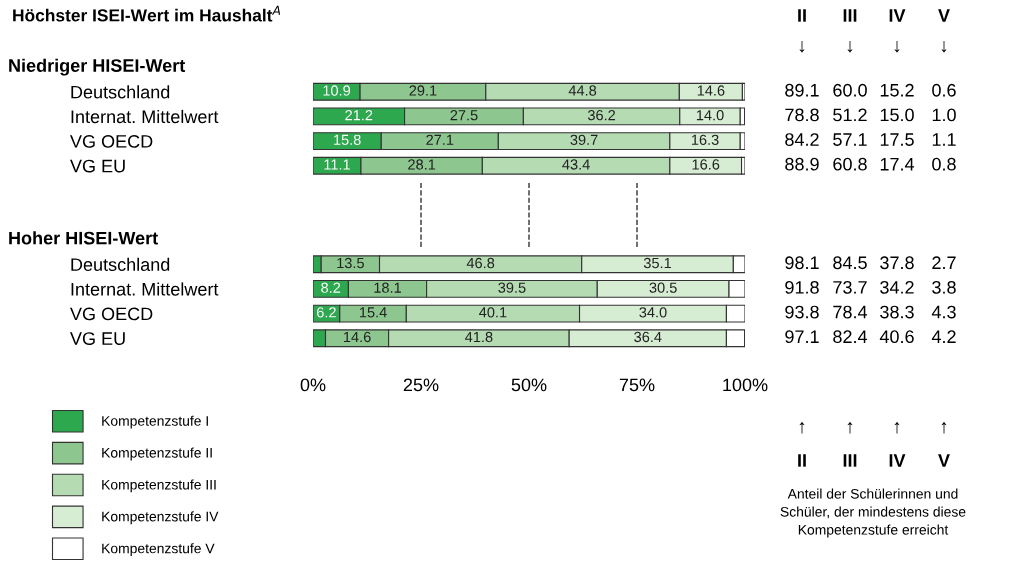 Image resolution: width=1021 pixels, height=572 pixels. Describe the element at coordinates (576, 164) in the screenshot. I see `data-label: 43.4` at that location.